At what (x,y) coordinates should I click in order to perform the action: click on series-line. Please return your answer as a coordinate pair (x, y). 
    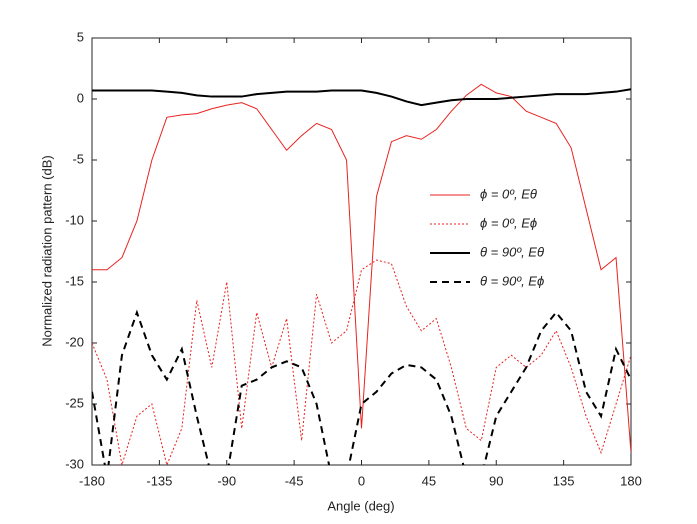
    Looking at the image, I should click on (361, 97).